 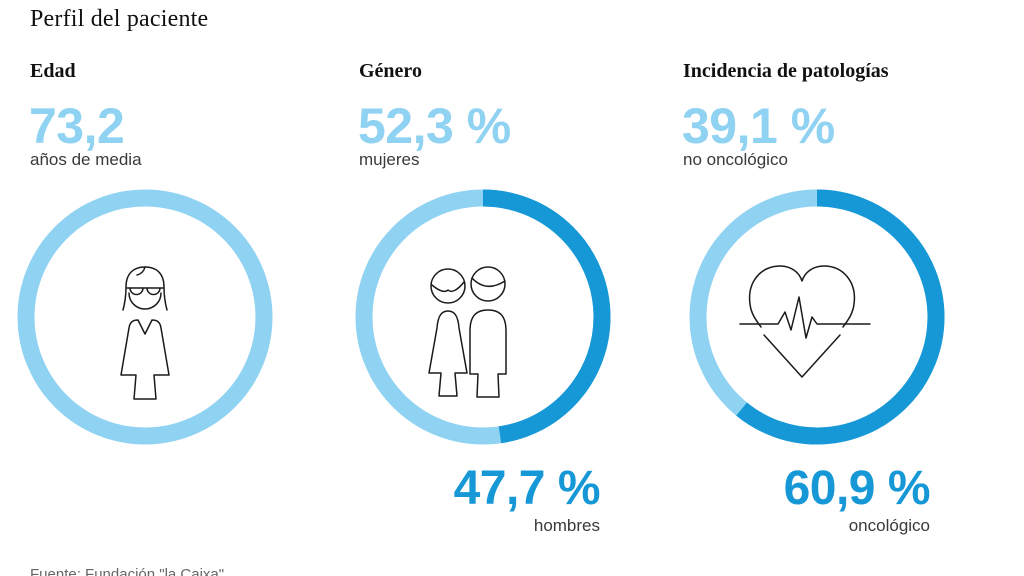 What do you see at coordinates (857, 488) in the screenshot?
I see `patologias-oncologico-value: 60,9 %` at bounding box center [857, 488].